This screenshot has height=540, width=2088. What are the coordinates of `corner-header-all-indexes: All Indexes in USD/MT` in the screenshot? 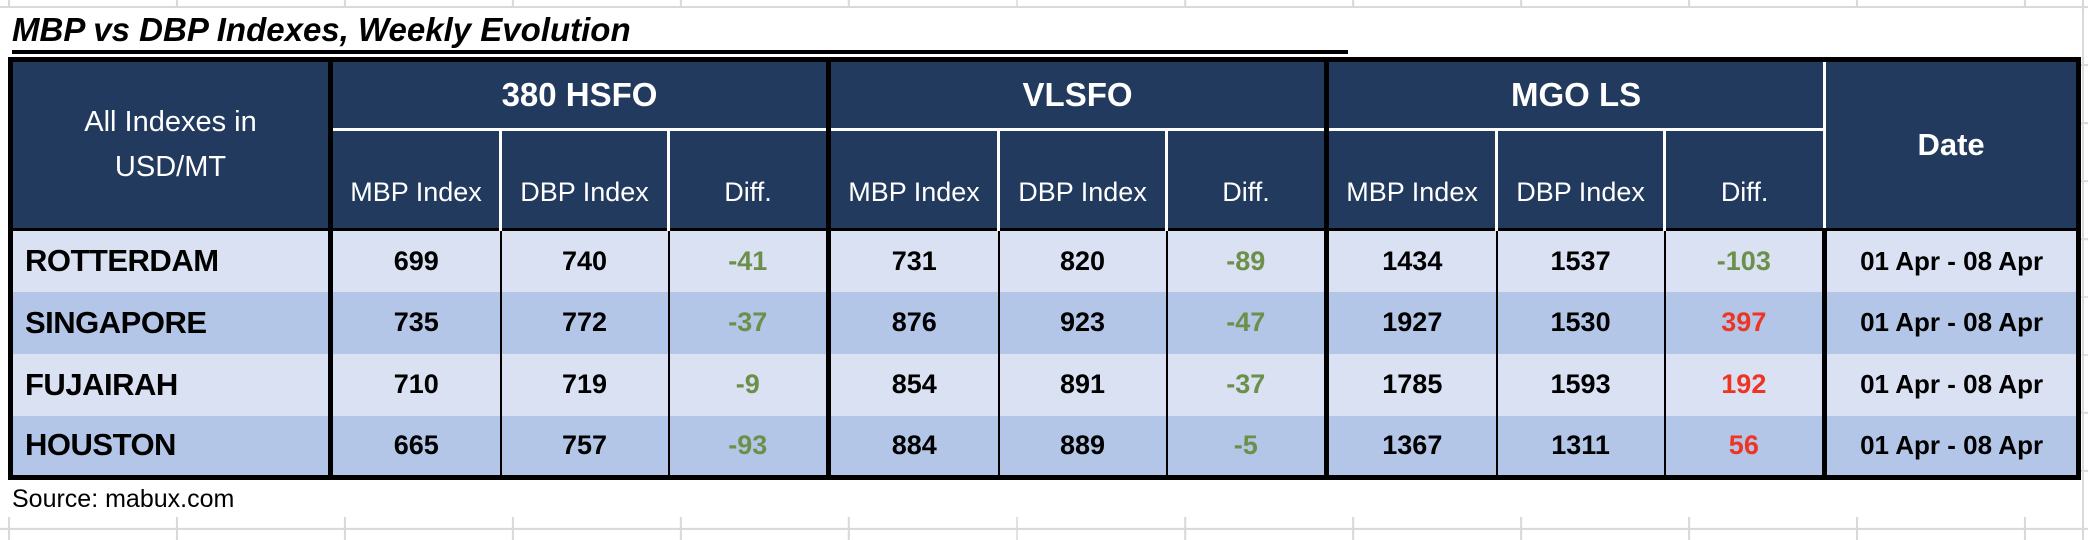 It's located at (170, 144).